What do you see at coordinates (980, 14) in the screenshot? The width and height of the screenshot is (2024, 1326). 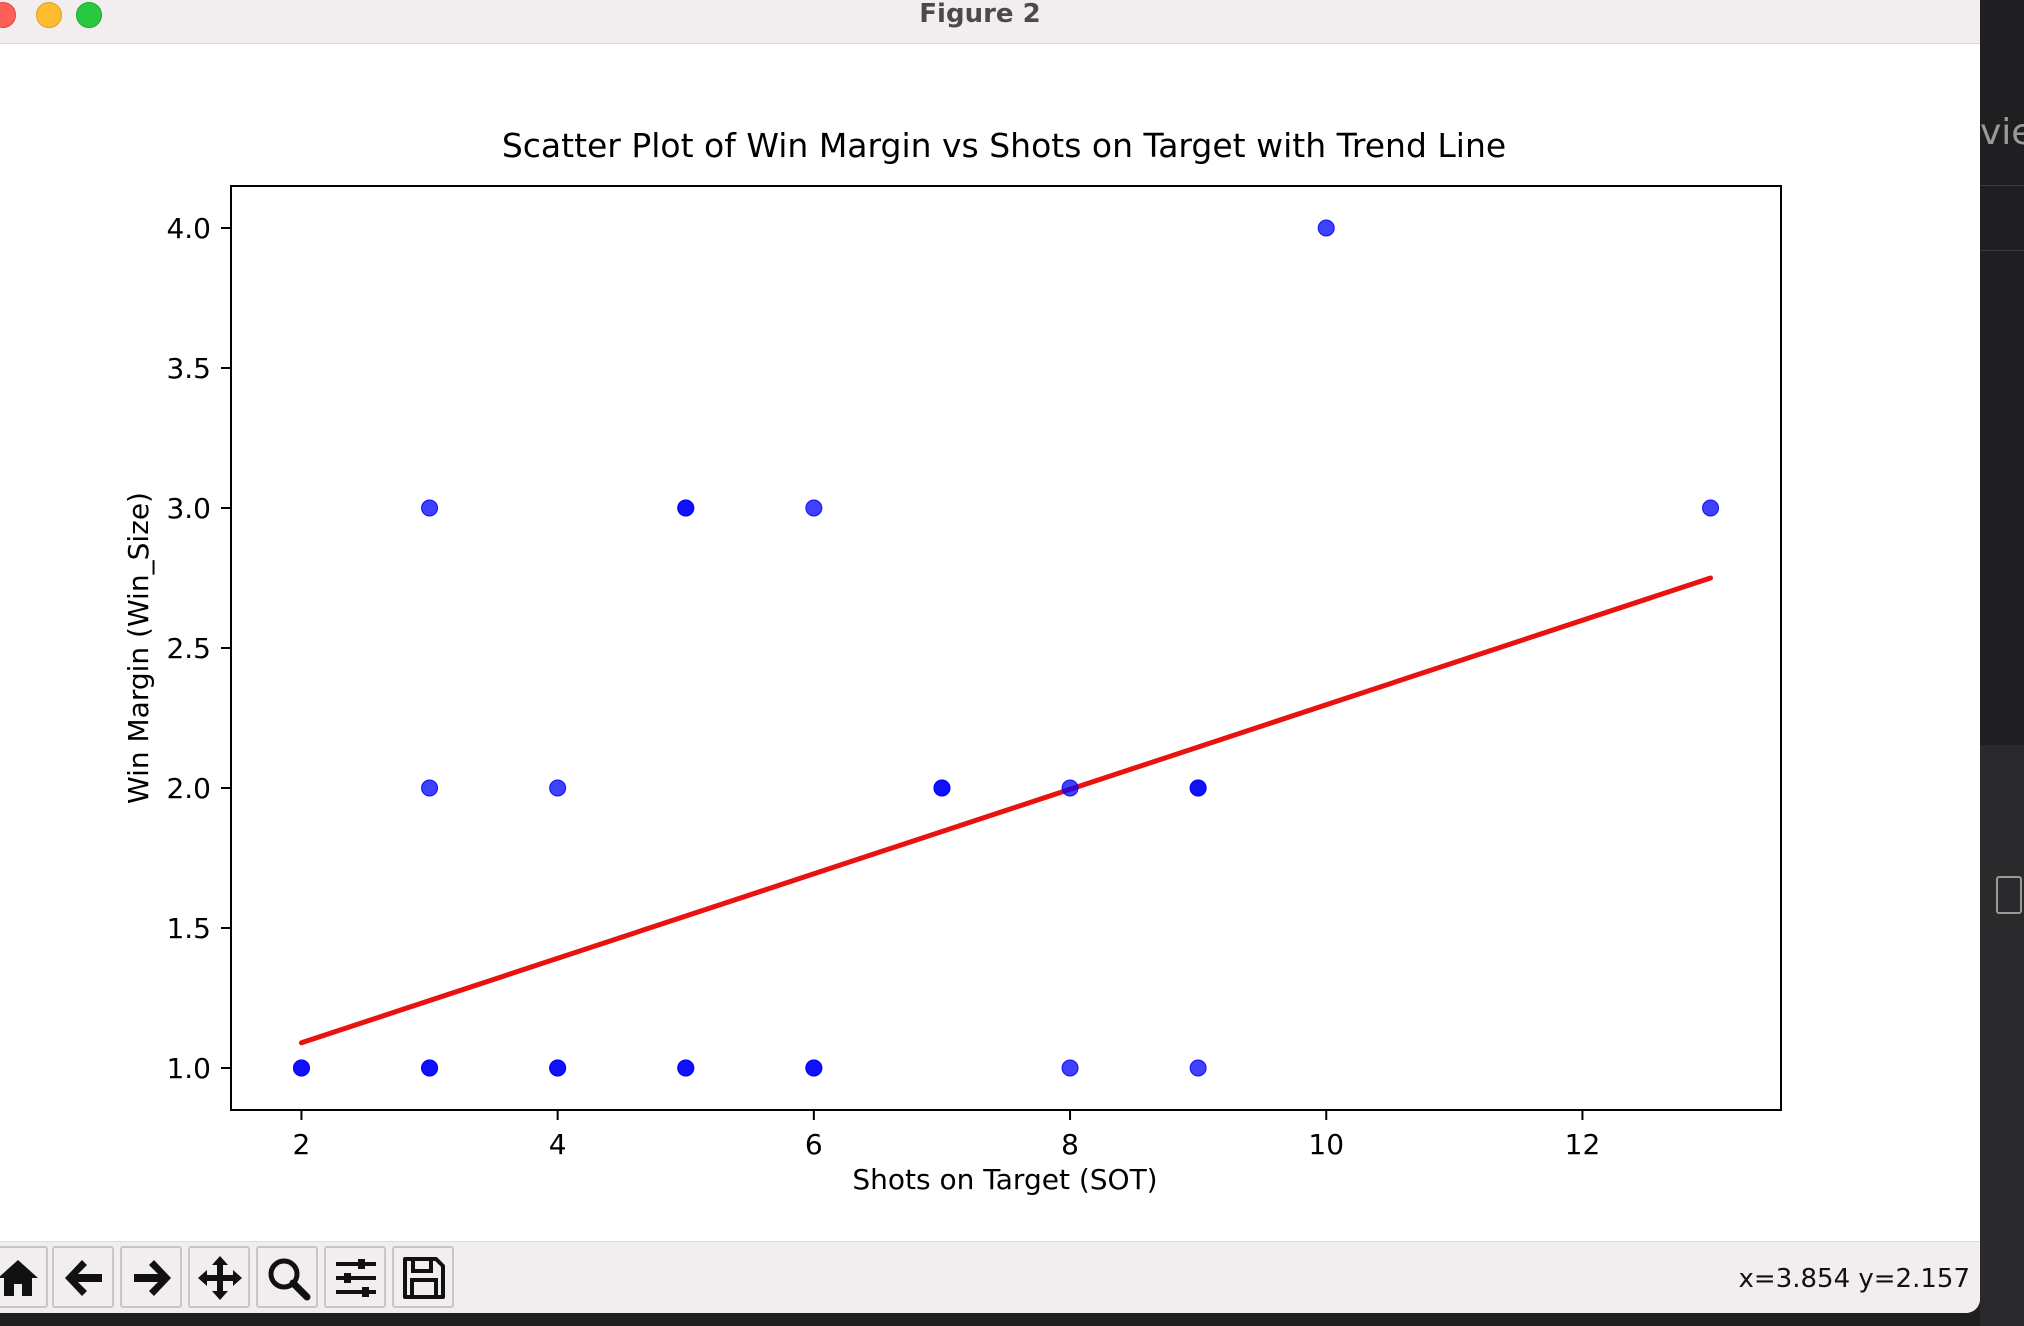 I see `window-title: Figure 2` at bounding box center [980, 14].